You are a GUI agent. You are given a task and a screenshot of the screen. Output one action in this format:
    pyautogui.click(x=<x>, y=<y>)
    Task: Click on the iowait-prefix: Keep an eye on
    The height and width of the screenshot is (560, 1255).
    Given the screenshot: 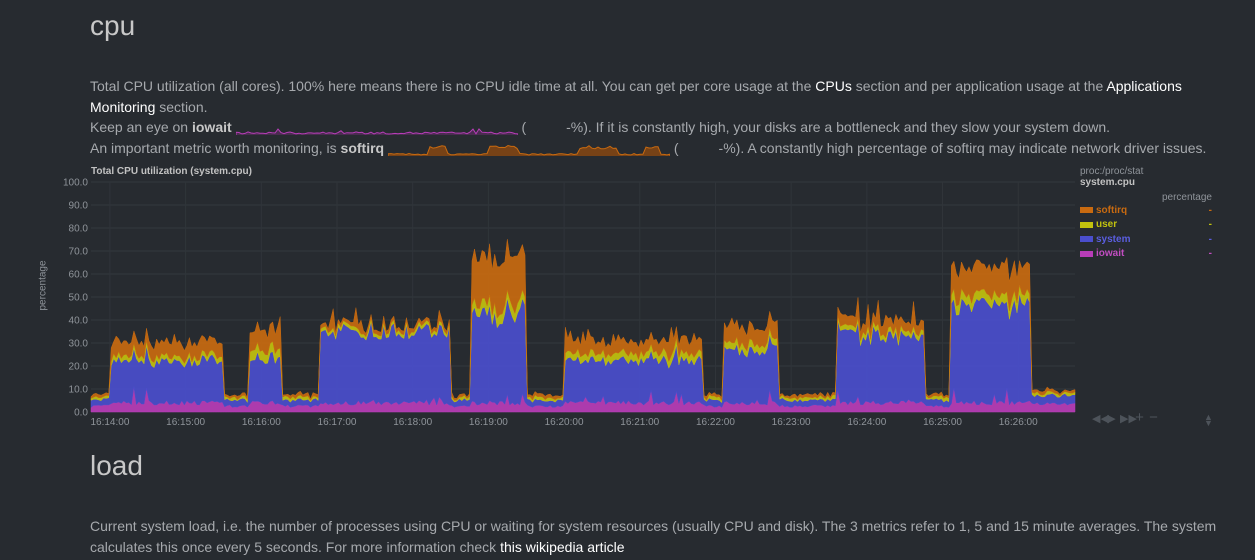 What is the action you would take?
    pyautogui.click(x=141, y=127)
    